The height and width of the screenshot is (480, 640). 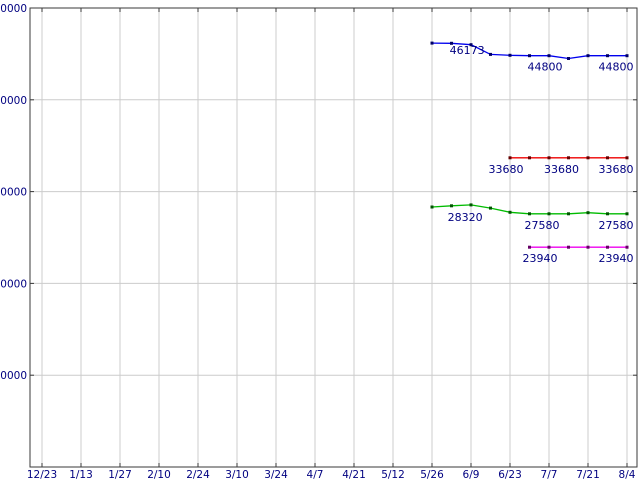 What do you see at coordinates (588, 474) in the screenshot?
I see `x-axis-label: 7/21` at bounding box center [588, 474].